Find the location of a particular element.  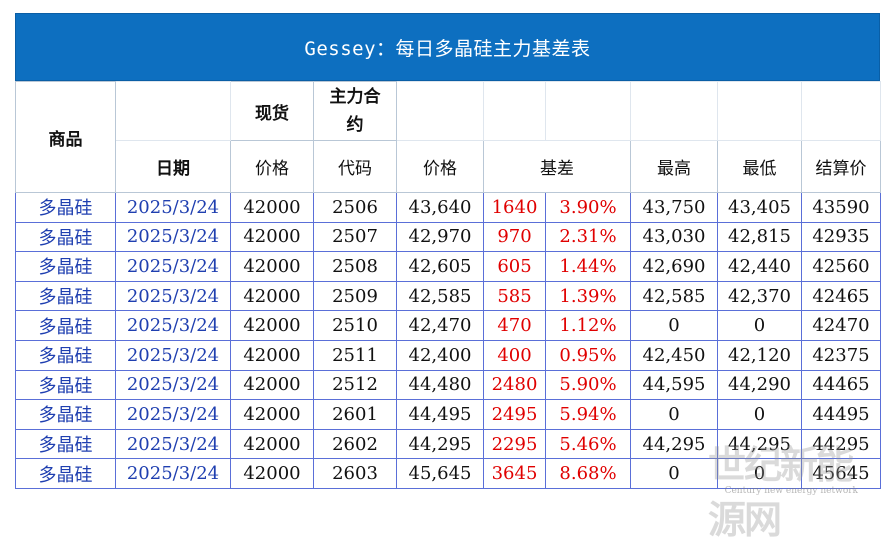

header-price: 价格 is located at coordinates (272, 166).